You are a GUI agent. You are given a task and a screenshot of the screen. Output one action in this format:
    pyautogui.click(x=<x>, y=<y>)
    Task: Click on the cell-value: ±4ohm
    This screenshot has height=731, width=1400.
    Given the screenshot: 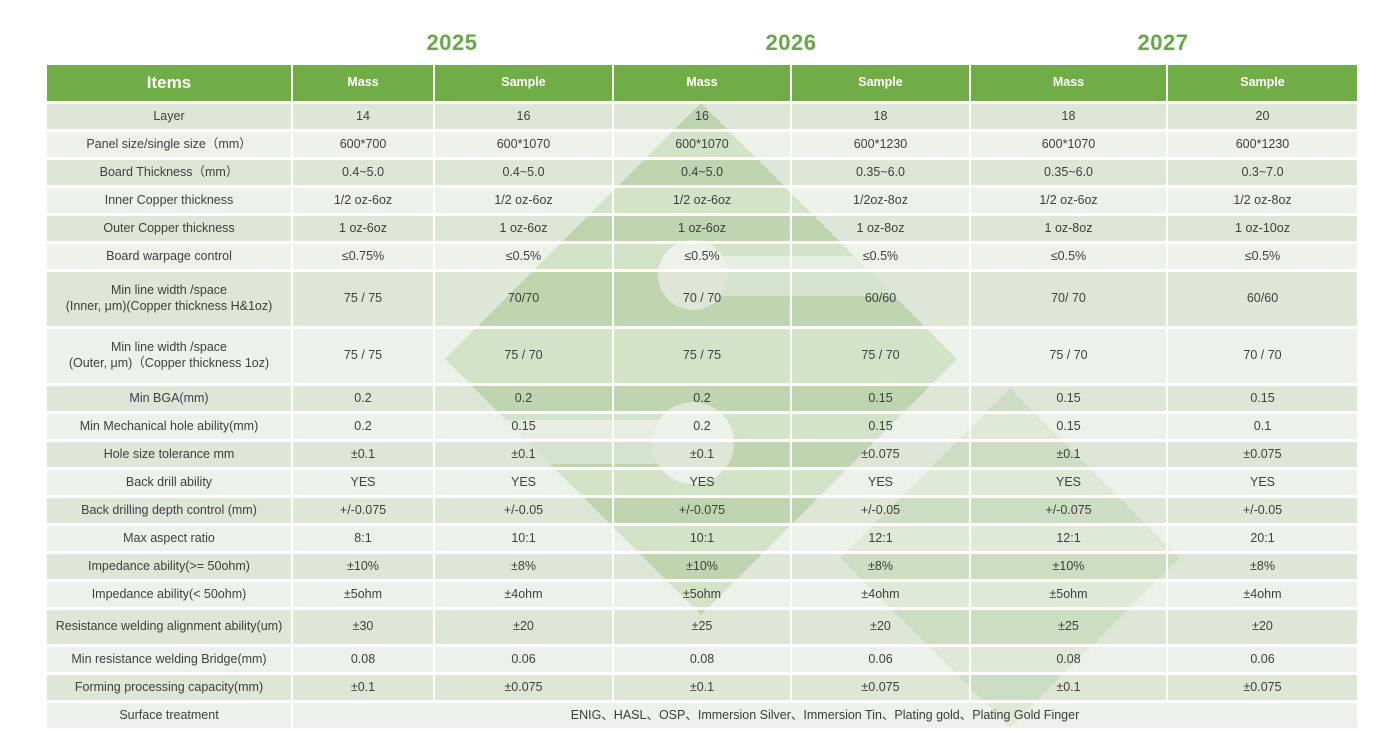 What is the action you would take?
    pyautogui.click(x=880, y=594)
    